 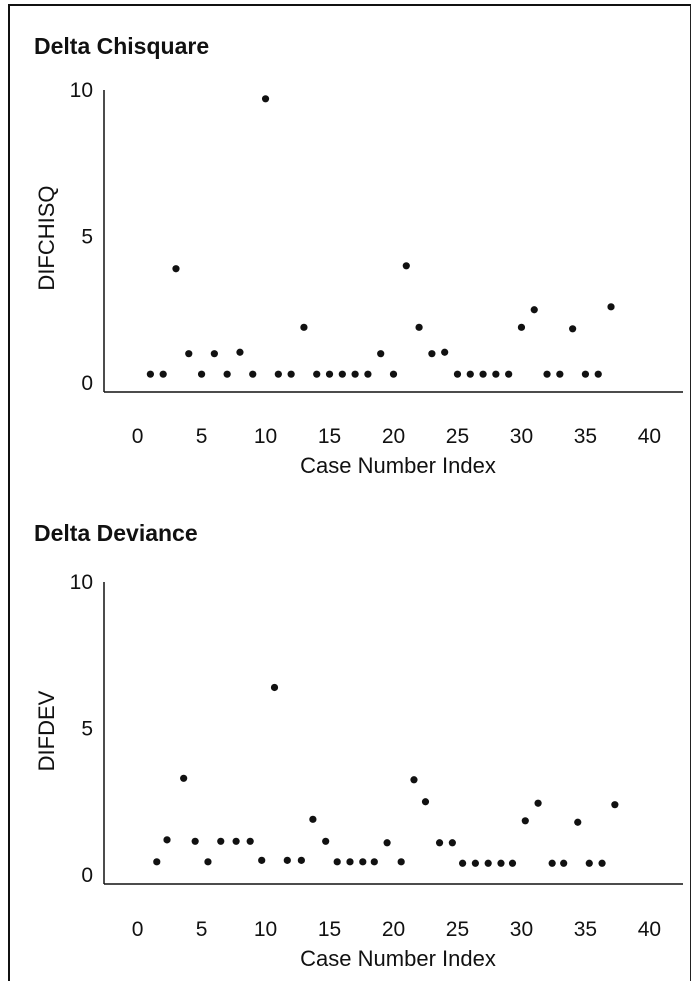 I want to click on chart-title: Delta Chisquare, so click(x=121, y=46).